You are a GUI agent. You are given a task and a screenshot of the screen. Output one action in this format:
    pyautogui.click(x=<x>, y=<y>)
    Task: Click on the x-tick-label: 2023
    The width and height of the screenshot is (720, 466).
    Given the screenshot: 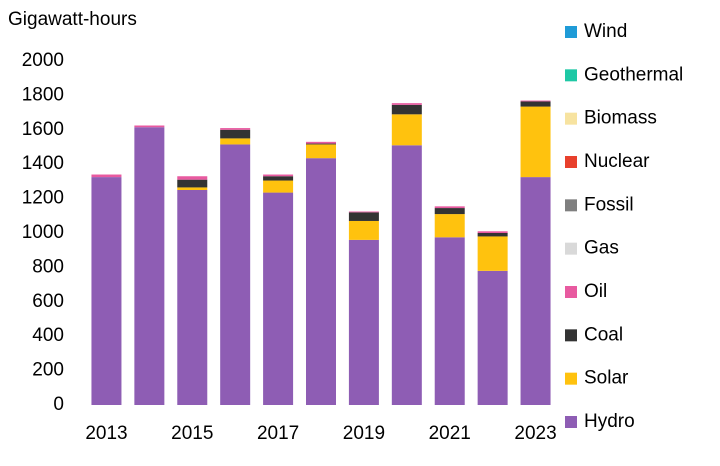 What is the action you would take?
    pyautogui.click(x=535, y=433)
    